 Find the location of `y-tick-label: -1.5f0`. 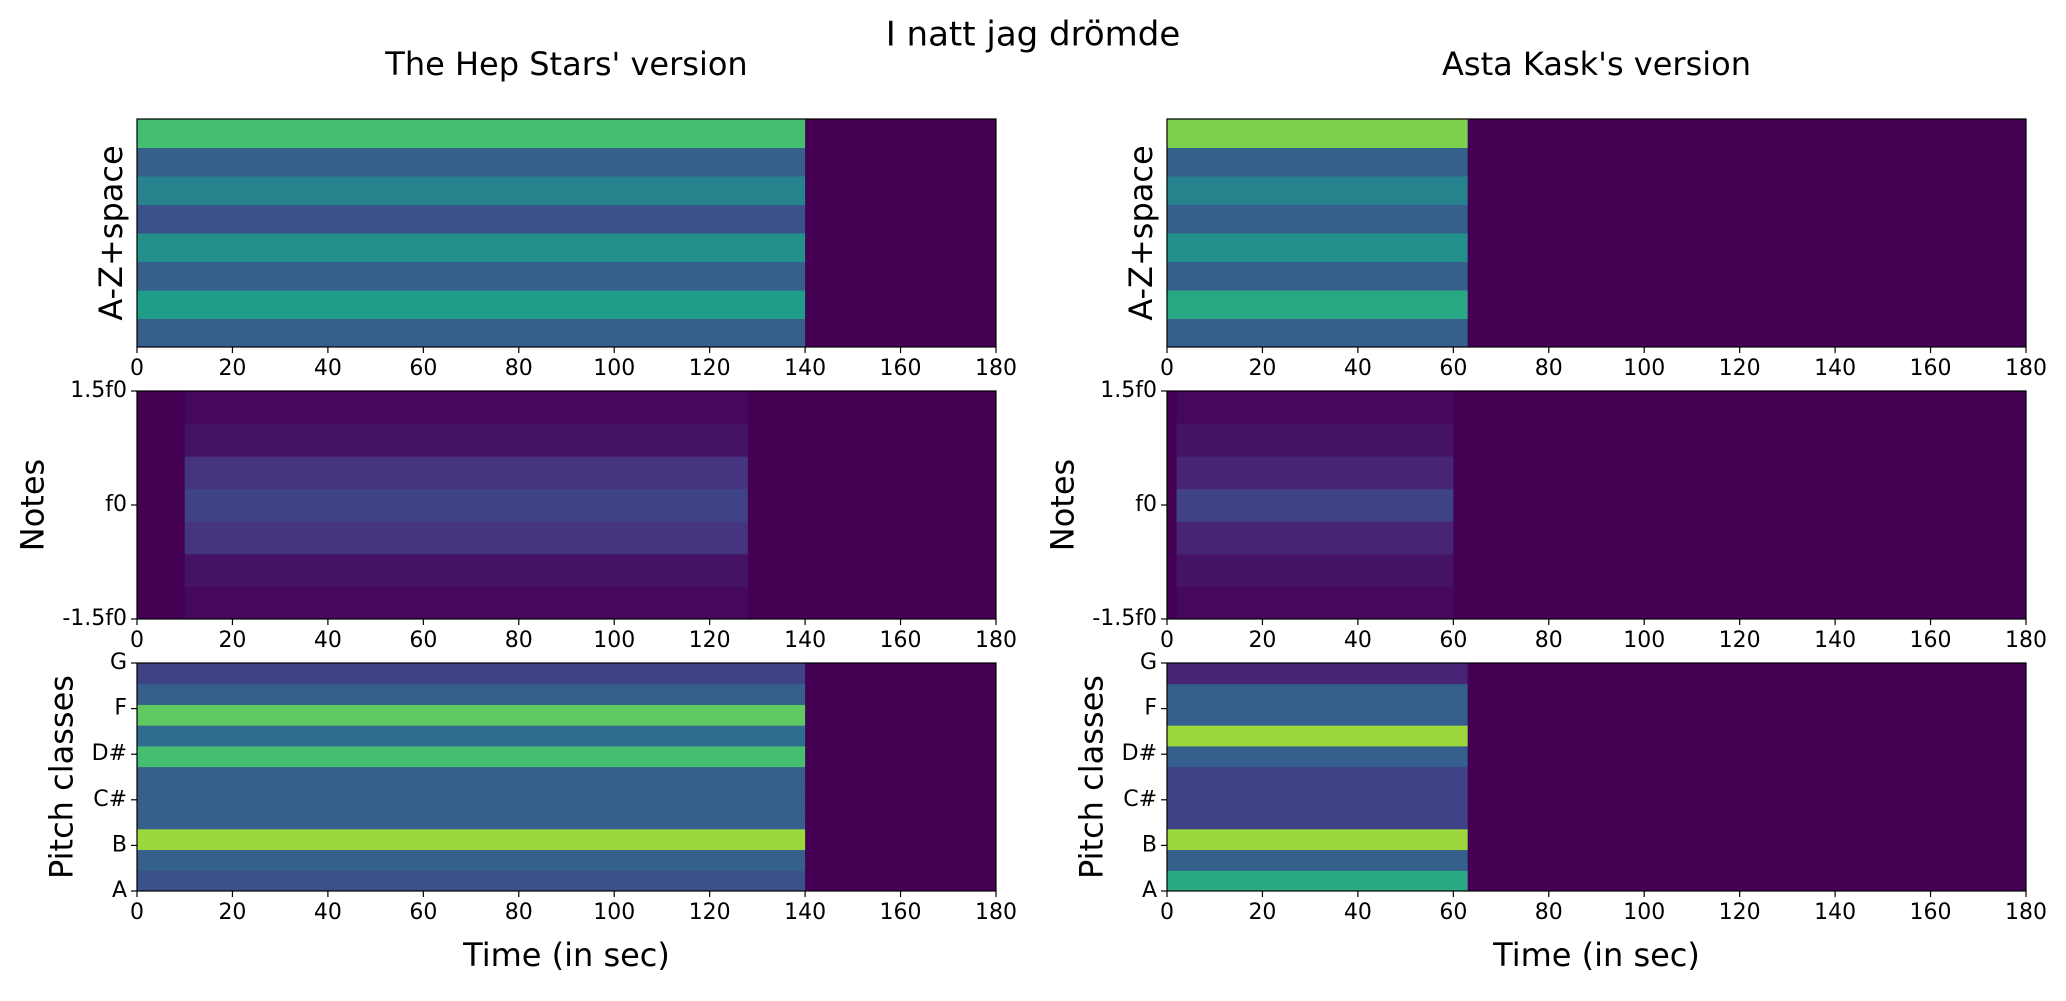

y-tick-label: -1.5f0 is located at coordinates (94, 618).